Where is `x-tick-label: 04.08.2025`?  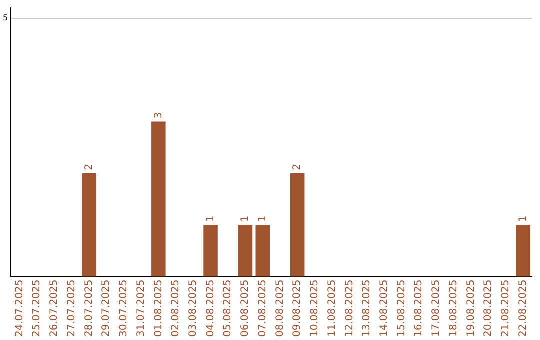
x-tick-label: 04.08.2025 is located at coordinates (210, 309).